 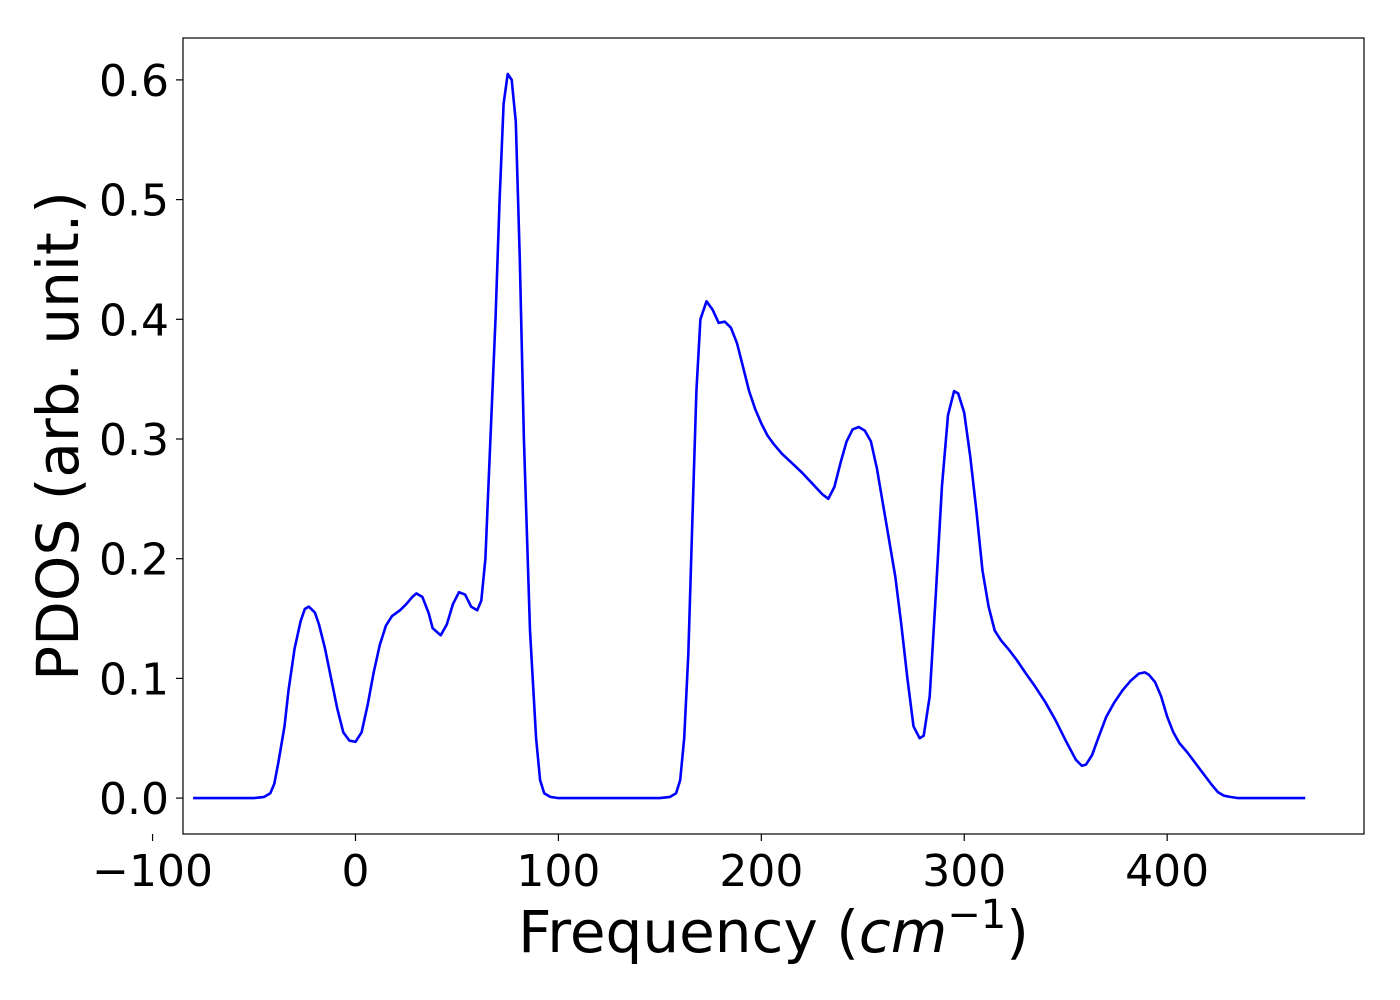 I want to click on x-axis-unit-exponent: −1, so click(x=976, y=915).